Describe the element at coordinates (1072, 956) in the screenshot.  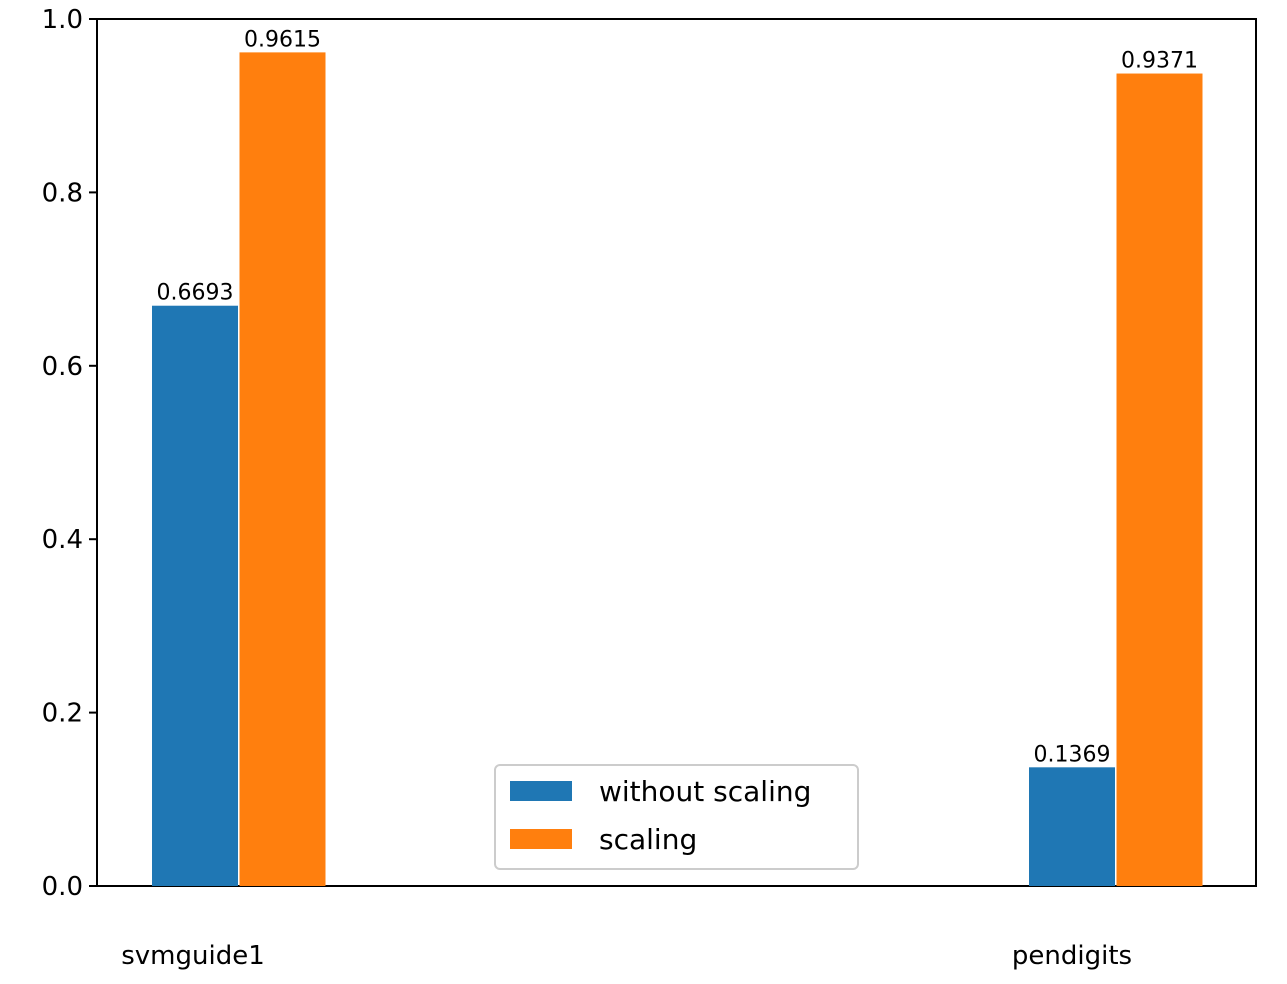
I see `x-category-label: pendigits` at that location.